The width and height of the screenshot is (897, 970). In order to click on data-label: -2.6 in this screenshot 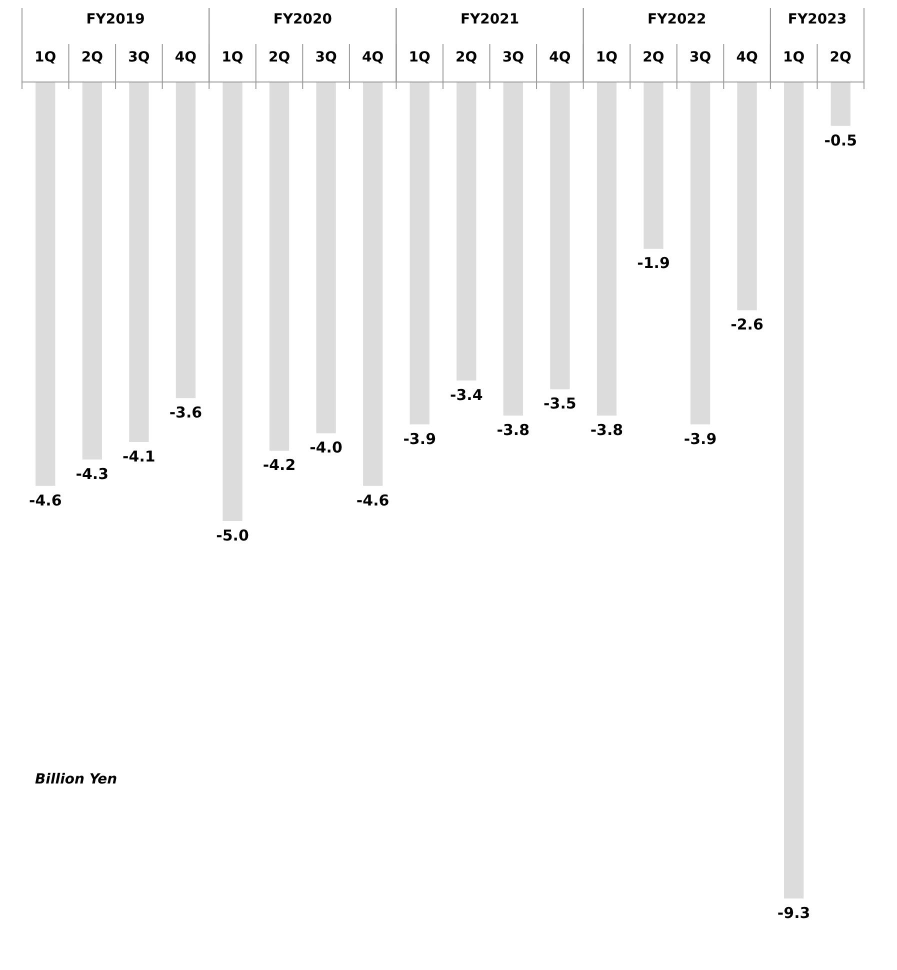, I will do `click(747, 325)`.